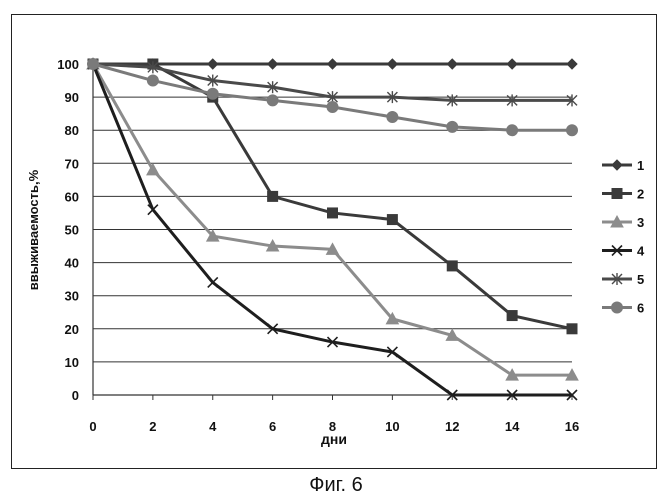  What do you see at coordinates (336, 485) in the screenshot?
I see `figure-caption: Фиг. 6` at bounding box center [336, 485].